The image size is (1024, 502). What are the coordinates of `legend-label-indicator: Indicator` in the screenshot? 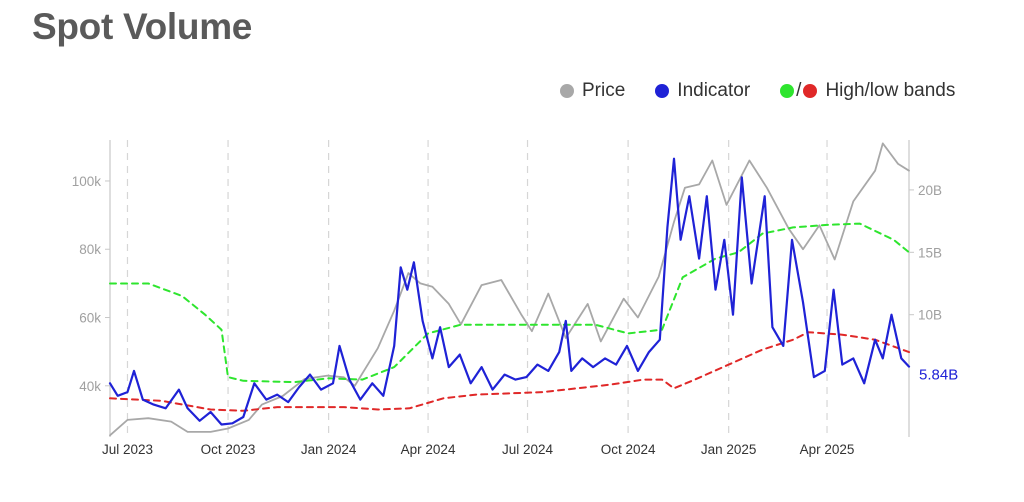 It's located at (714, 90).